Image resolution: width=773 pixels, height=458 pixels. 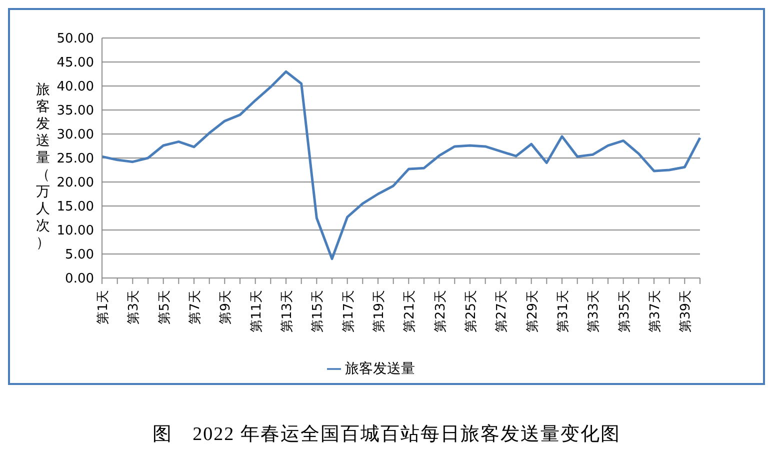 I want to click on y-tick-label: 15.00, so click(x=75, y=207).